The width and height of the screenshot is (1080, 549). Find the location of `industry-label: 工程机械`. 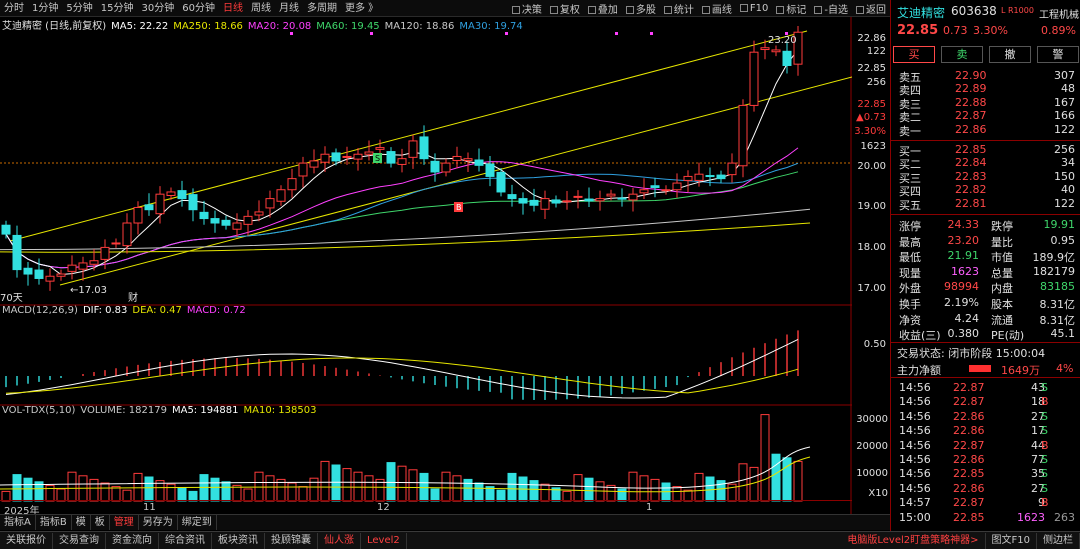

industry-label: 工程机械 is located at coordinates (1059, 15).